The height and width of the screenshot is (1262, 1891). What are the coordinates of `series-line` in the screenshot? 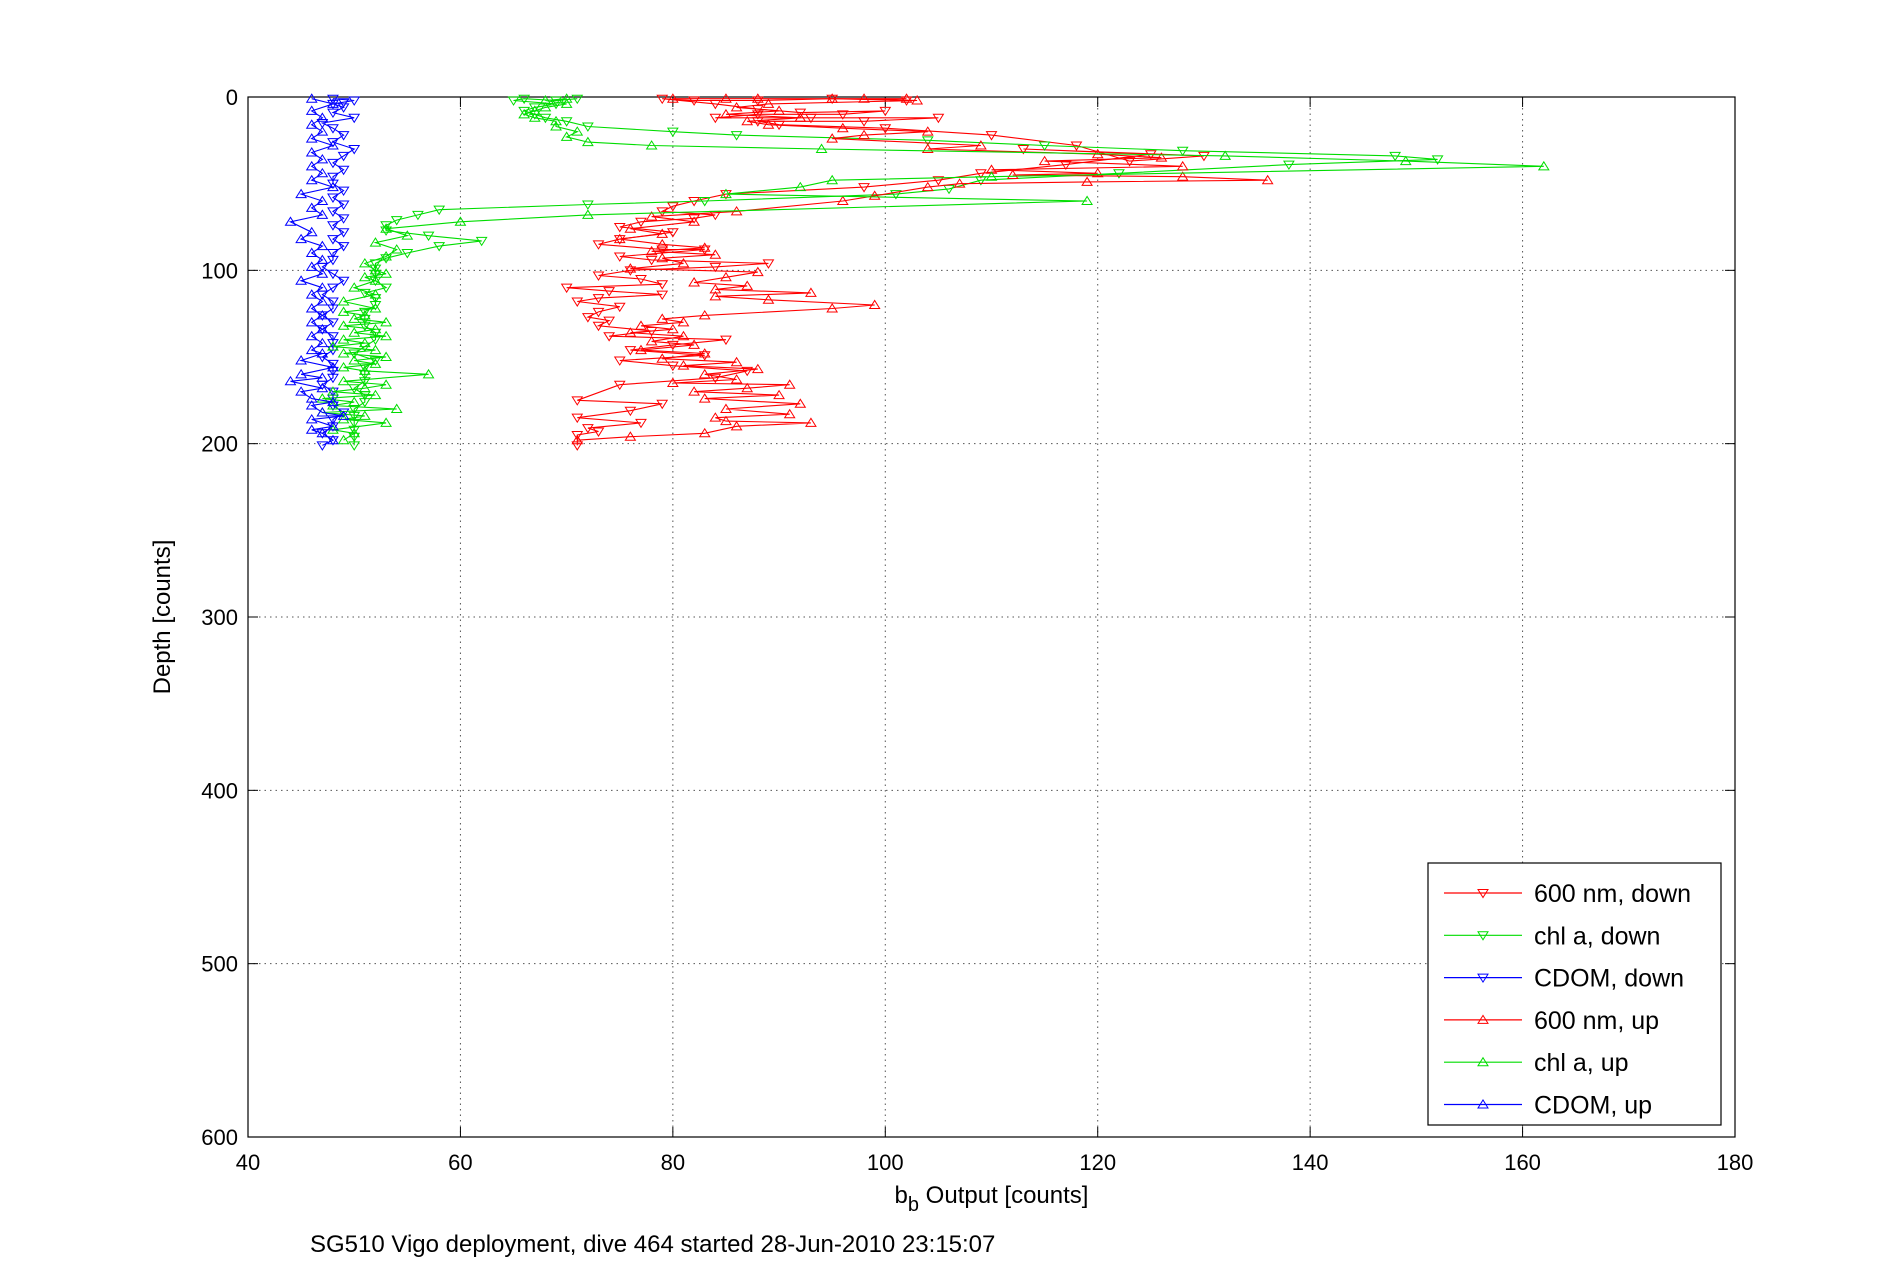 It's located at (316, 269).